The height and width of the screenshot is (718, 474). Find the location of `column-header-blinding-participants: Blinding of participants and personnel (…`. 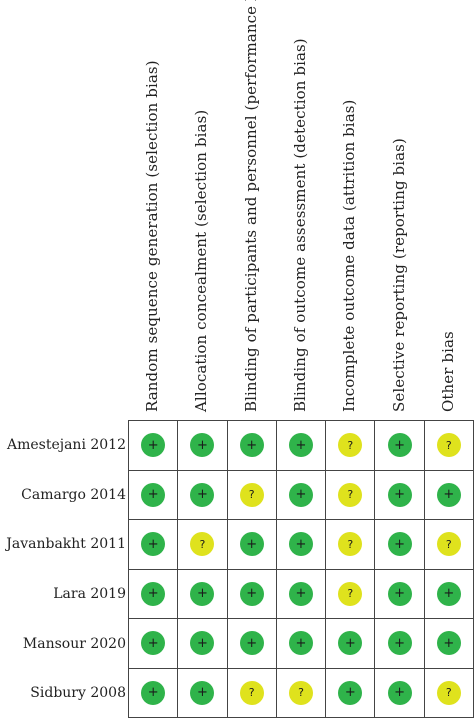

column-header-blinding-participants: Blinding of participants and personnel (… is located at coordinates (250, 206).